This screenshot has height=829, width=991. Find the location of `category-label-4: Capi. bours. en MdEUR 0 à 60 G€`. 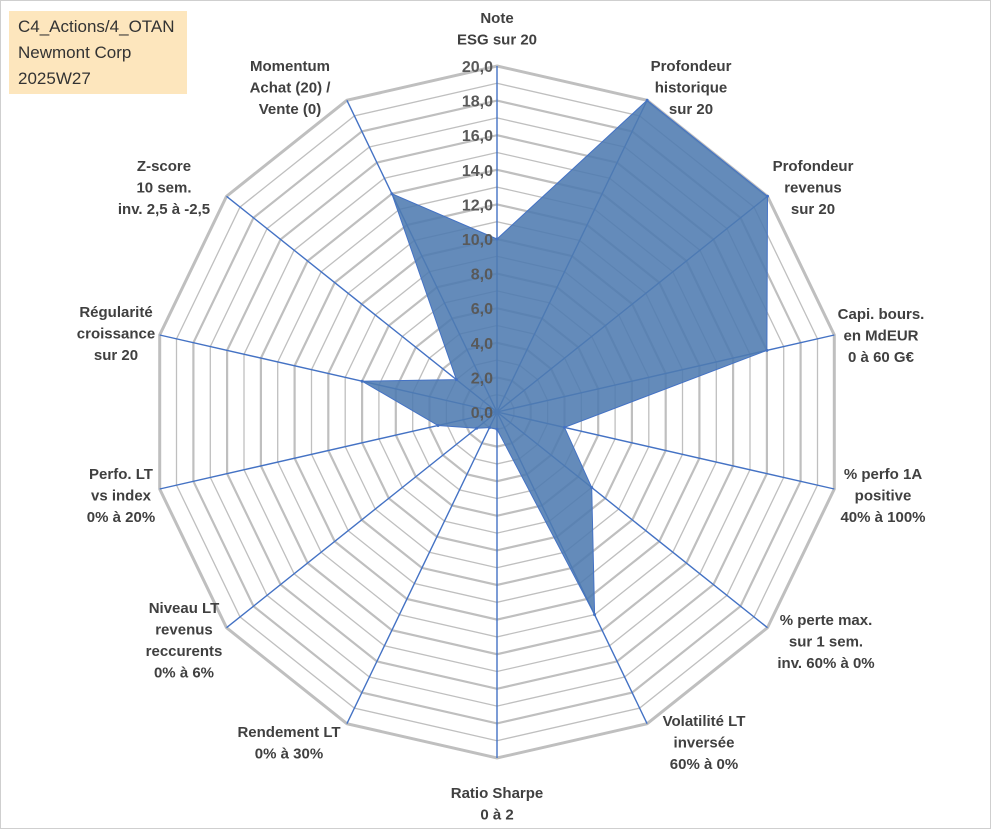

category-label-4: Capi. bours. en MdEUR 0 à 60 G€ is located at coordinates (881, 336).